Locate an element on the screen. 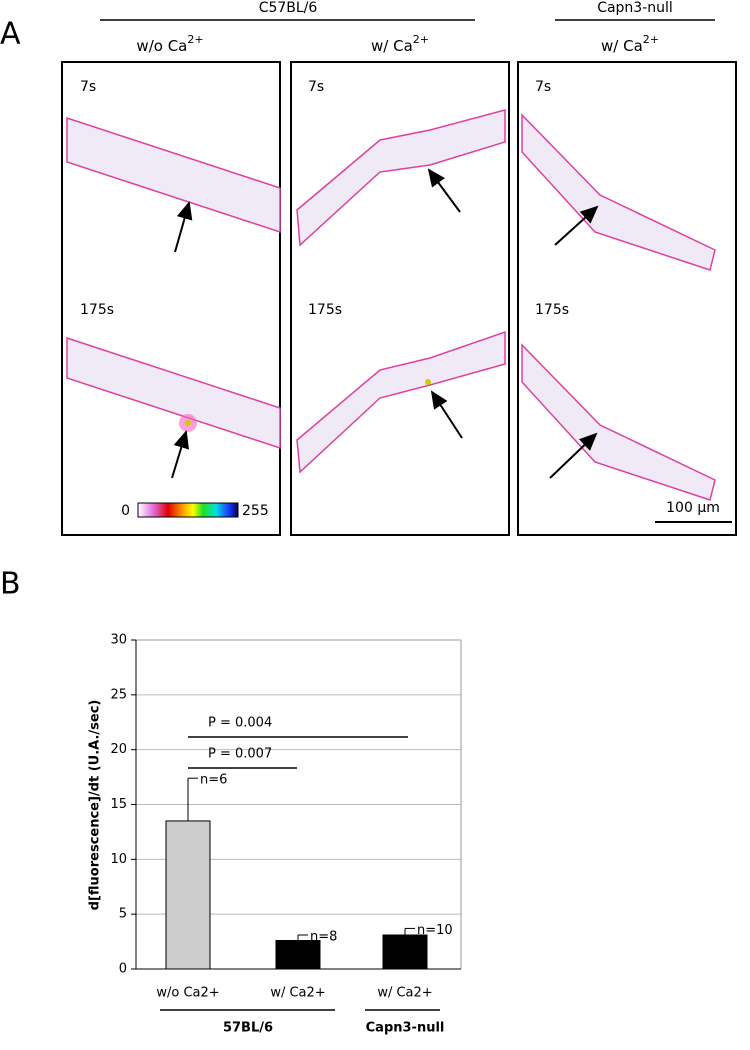  panel-label: B is located at coordinates (10, 584).